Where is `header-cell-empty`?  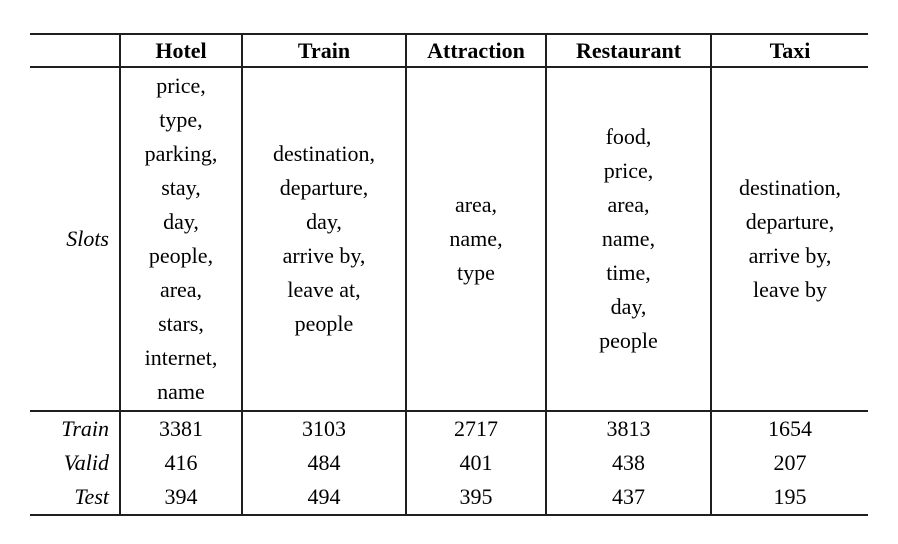 header-cell-empty is located at coordinates (75, 50).